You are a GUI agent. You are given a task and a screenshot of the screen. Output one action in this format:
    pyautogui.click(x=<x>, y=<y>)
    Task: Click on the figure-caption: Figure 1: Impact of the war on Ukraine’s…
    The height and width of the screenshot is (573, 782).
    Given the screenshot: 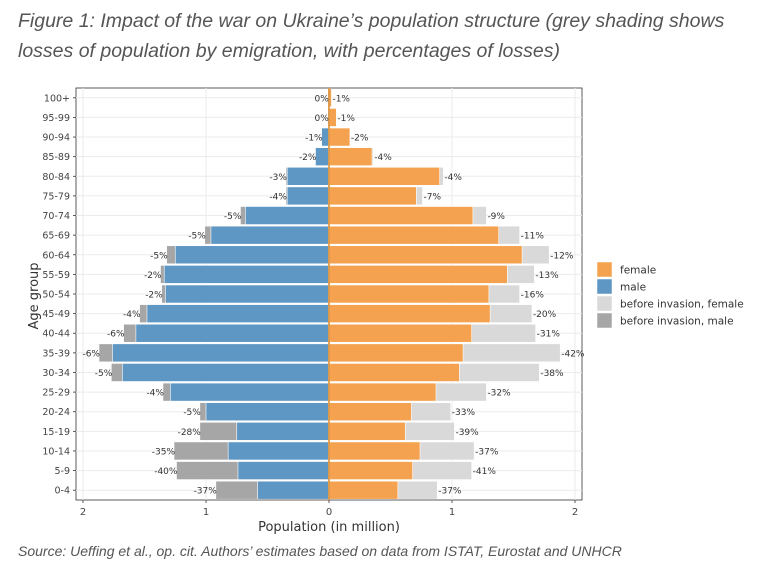 What is the action you would take?
    pyautogui.click(x=371, y=36)
    